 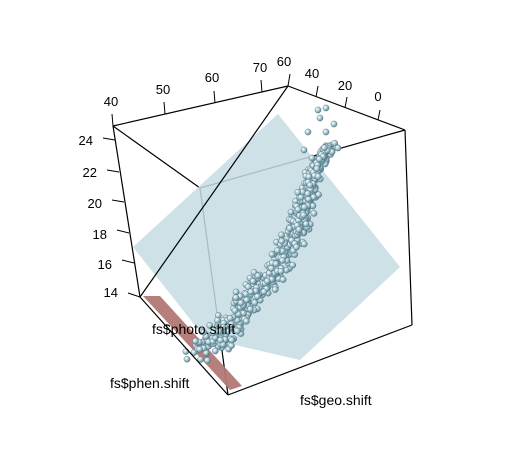 What do you see at coordinates (345, 85) in the screenshot?
I see `y-tick-label: 20` at bounding box center [345, 85].